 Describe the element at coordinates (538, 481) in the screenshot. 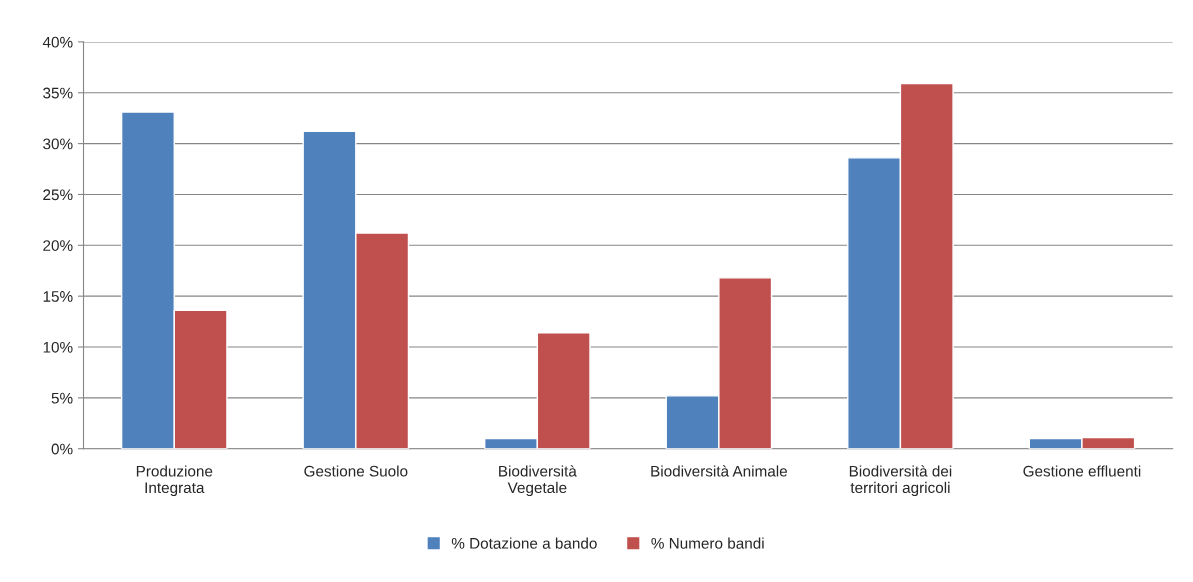

I see `x-tick-label: Biodiversità Vegetale` at that location.